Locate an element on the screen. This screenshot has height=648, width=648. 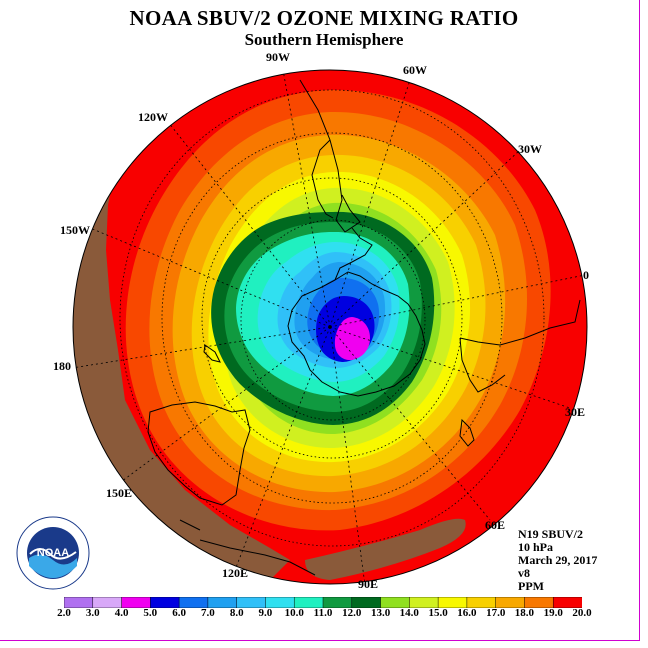
coast-madagascar is located at coordinates (467, 432).